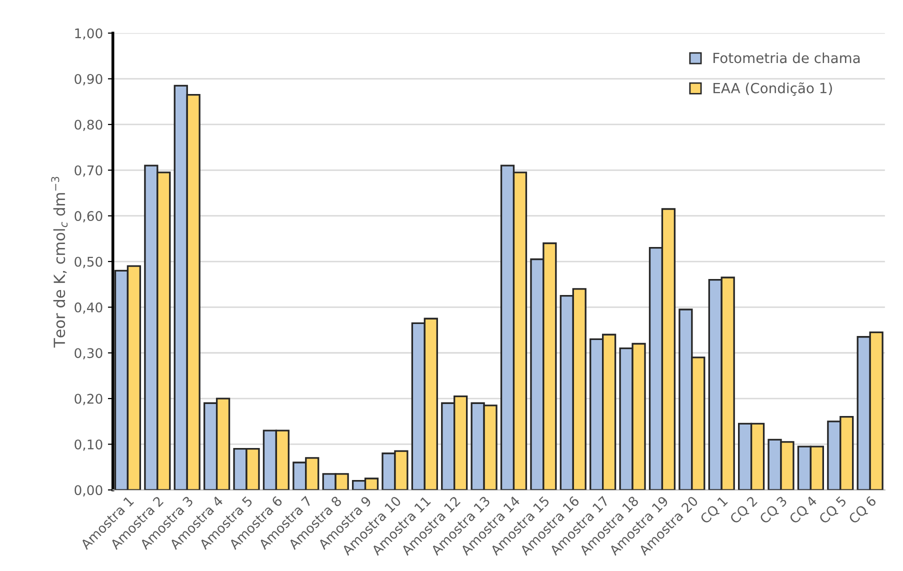 The image size is (903, 571). Describe the element at coordinates (88, 34) in the screenshot. I see `y-tick-label: 1,00` at that location.